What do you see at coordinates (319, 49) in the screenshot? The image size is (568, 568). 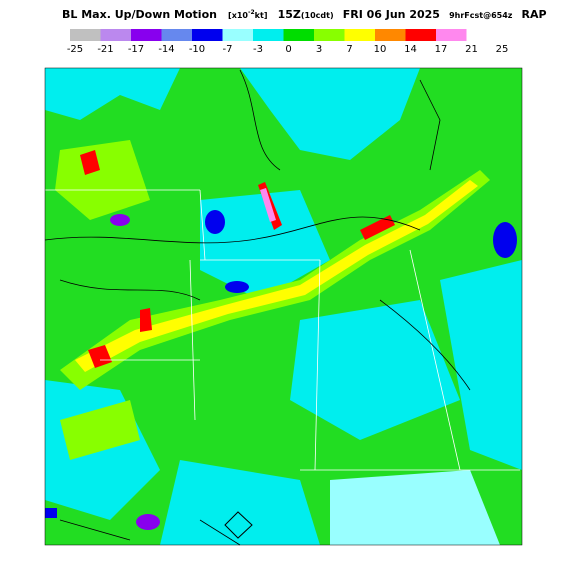 I see `legend-level: 3` at bounding box center [319, 49].